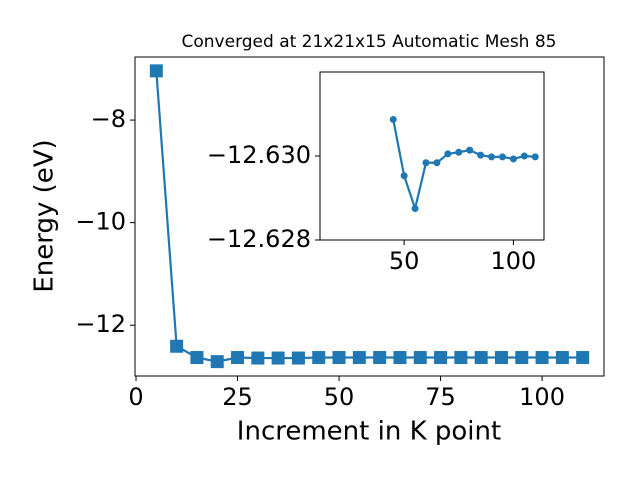  I want to click on series, so click(464, 164).